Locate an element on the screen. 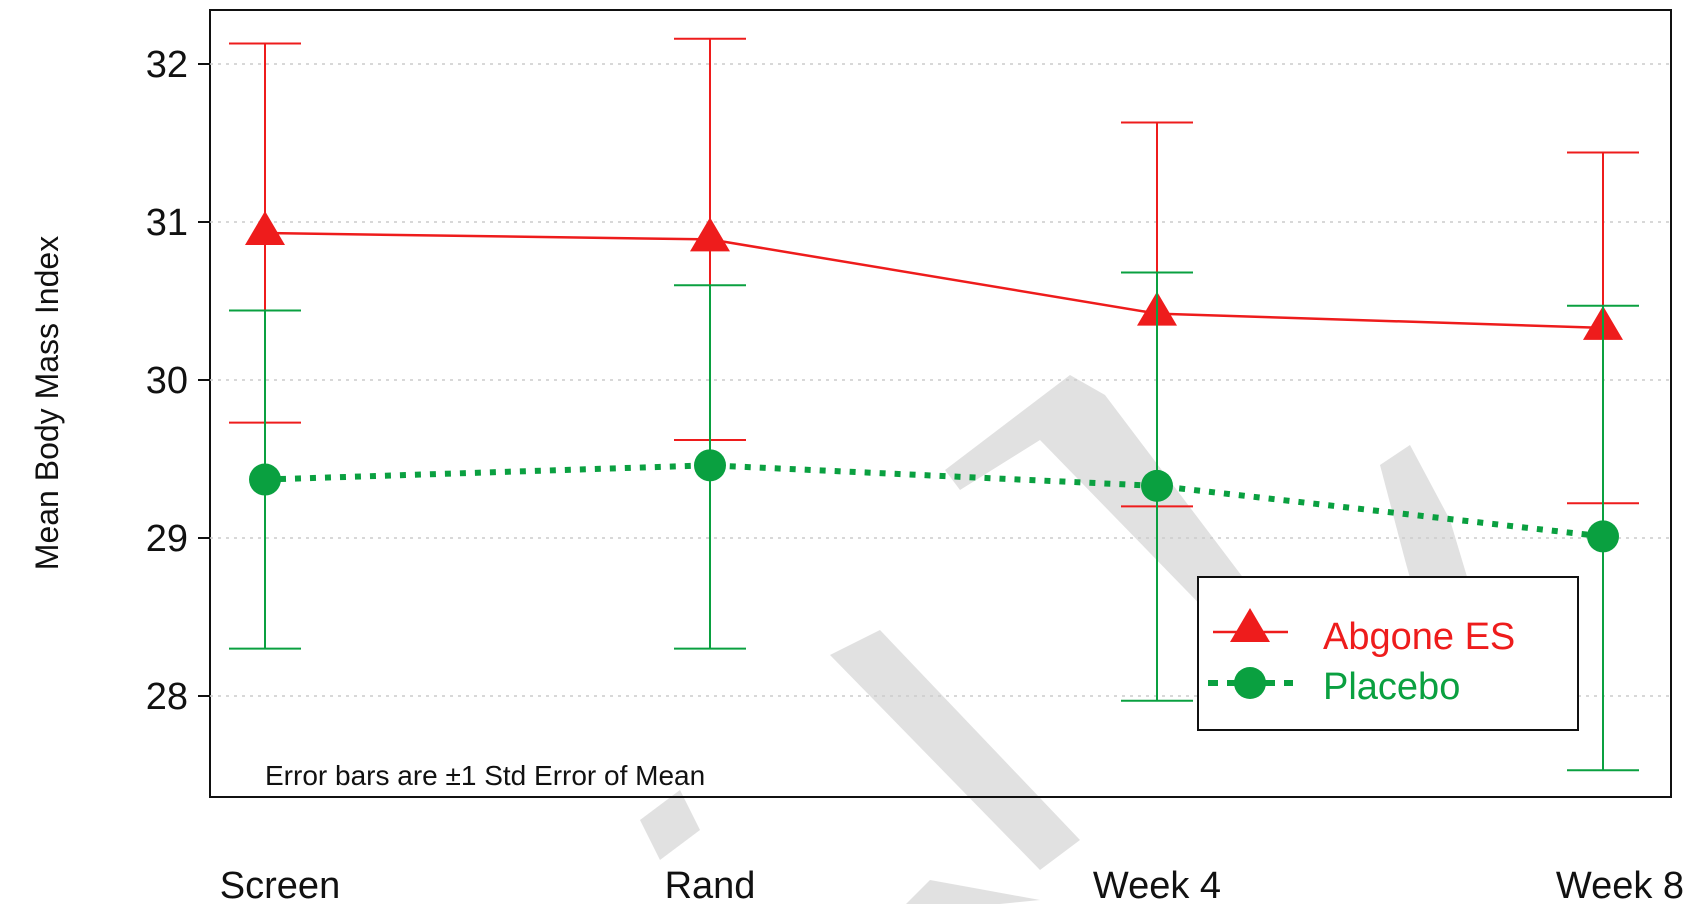  x-tick-label: Week 4 is located at coordinates (1157, 884).